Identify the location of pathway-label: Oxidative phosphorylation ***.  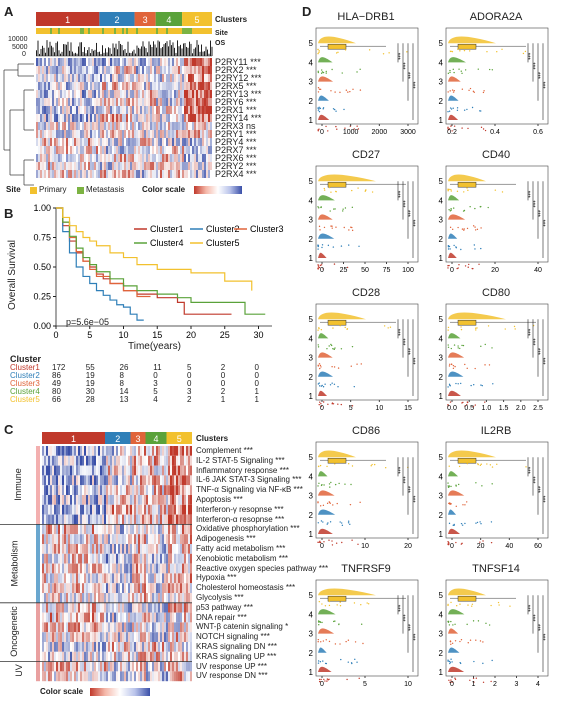
(248, 529).